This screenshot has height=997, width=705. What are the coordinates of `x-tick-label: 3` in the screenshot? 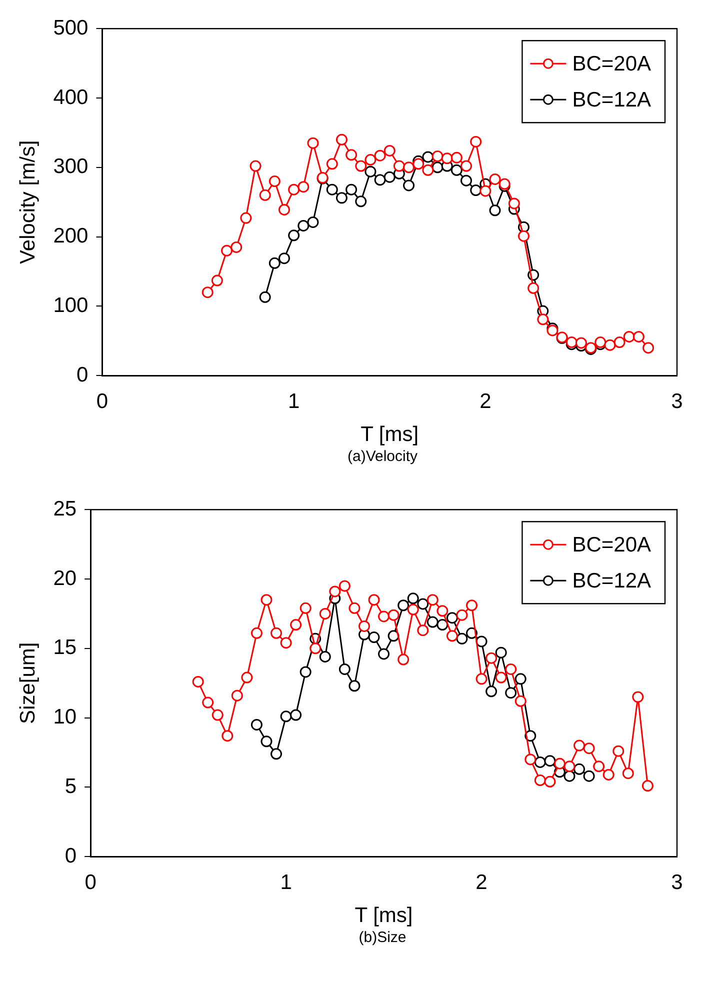 It's located at (677, 401).